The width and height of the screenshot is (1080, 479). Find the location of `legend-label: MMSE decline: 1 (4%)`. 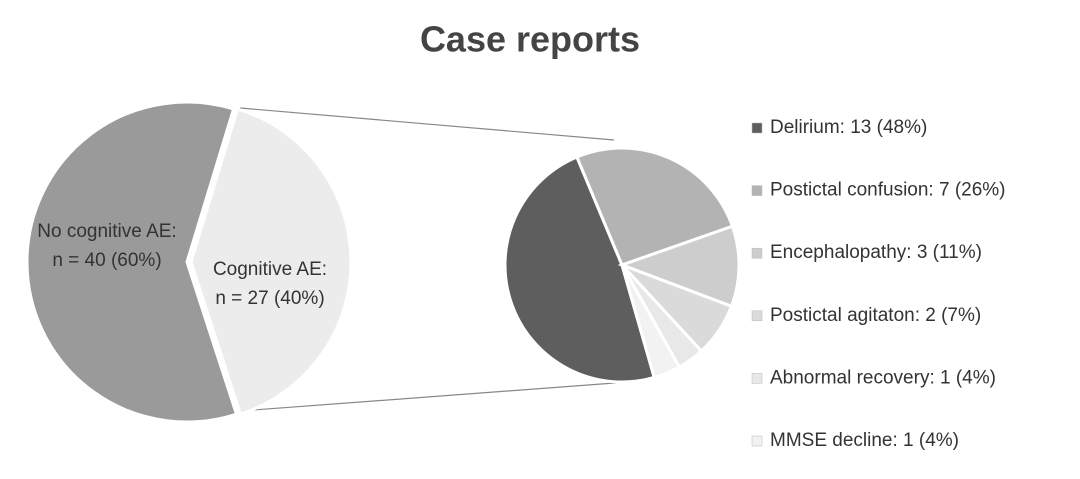

legend-label: MMSE decline: 1 (4%) is located at coordinates (864, 440).